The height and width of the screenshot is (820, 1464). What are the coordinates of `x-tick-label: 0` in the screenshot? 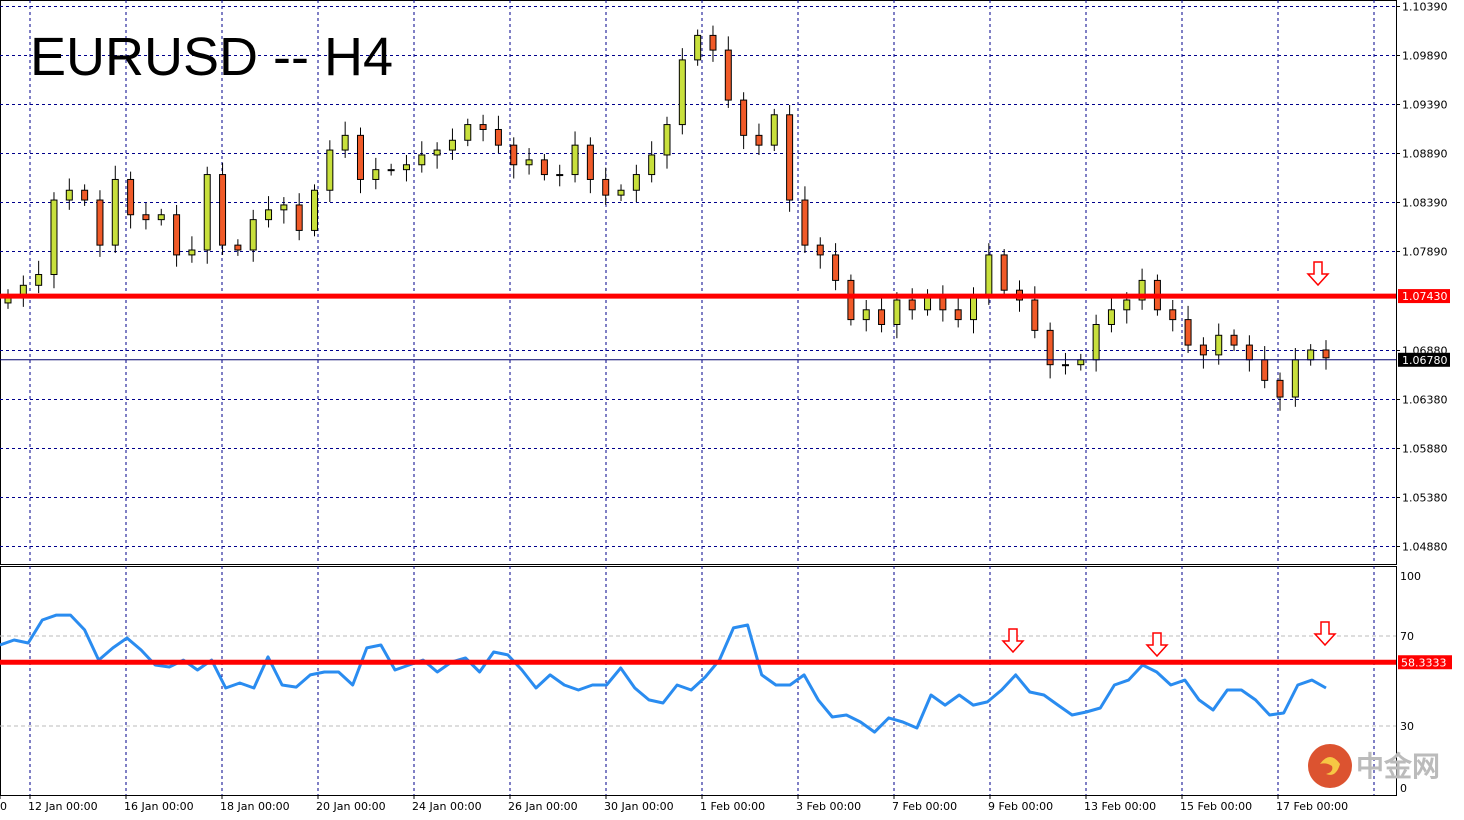 It's located at (3, 806).